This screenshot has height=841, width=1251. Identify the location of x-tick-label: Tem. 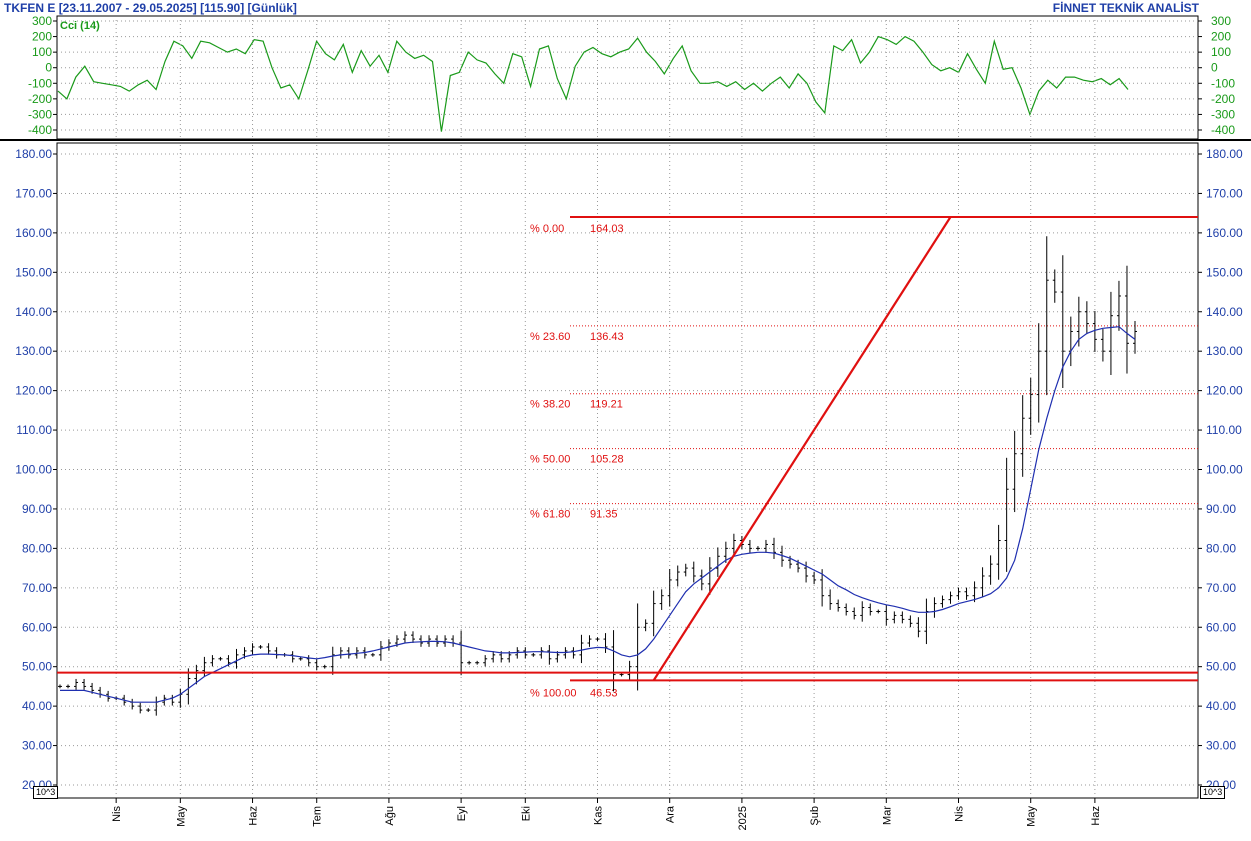
(318, 816).